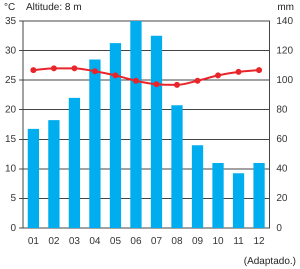  Describe the element at coordinates (285, 7) in the screenshot. I see `y2-axis-title: mm` at that location.